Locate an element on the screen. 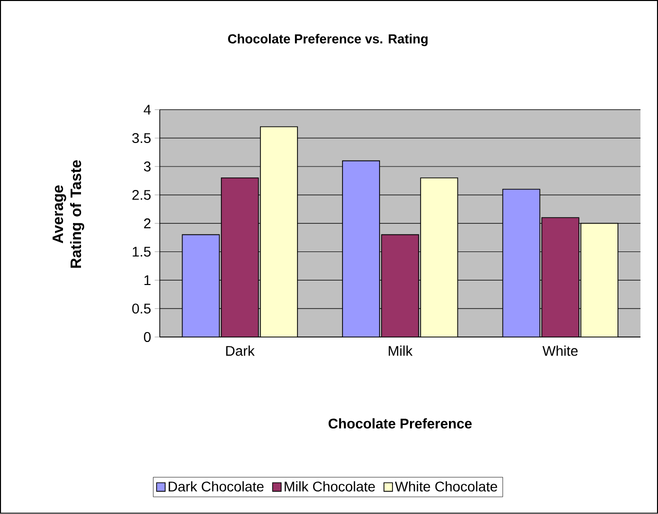 This screenshot has width=658, height=514. x-tick-label: White is located at coordinates (560, 351).